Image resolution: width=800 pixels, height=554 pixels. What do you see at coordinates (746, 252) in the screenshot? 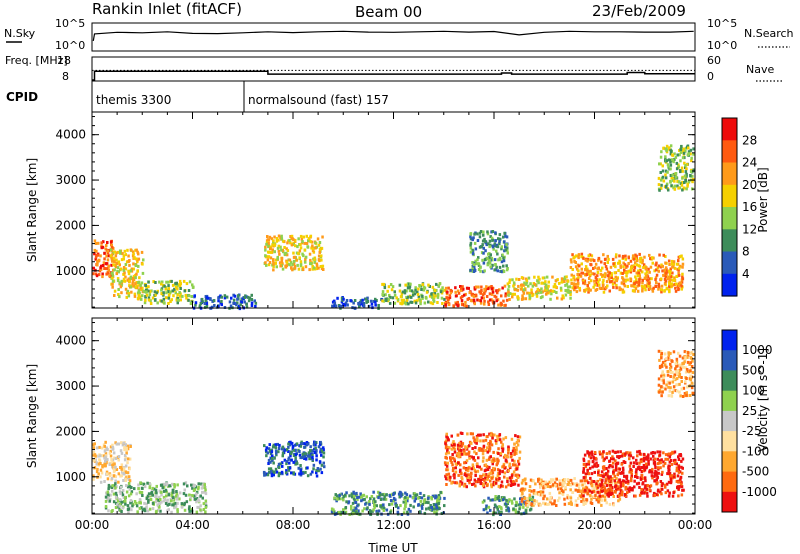
I see `colorbar-tick-label: 8` at bounding box center [746, 252].